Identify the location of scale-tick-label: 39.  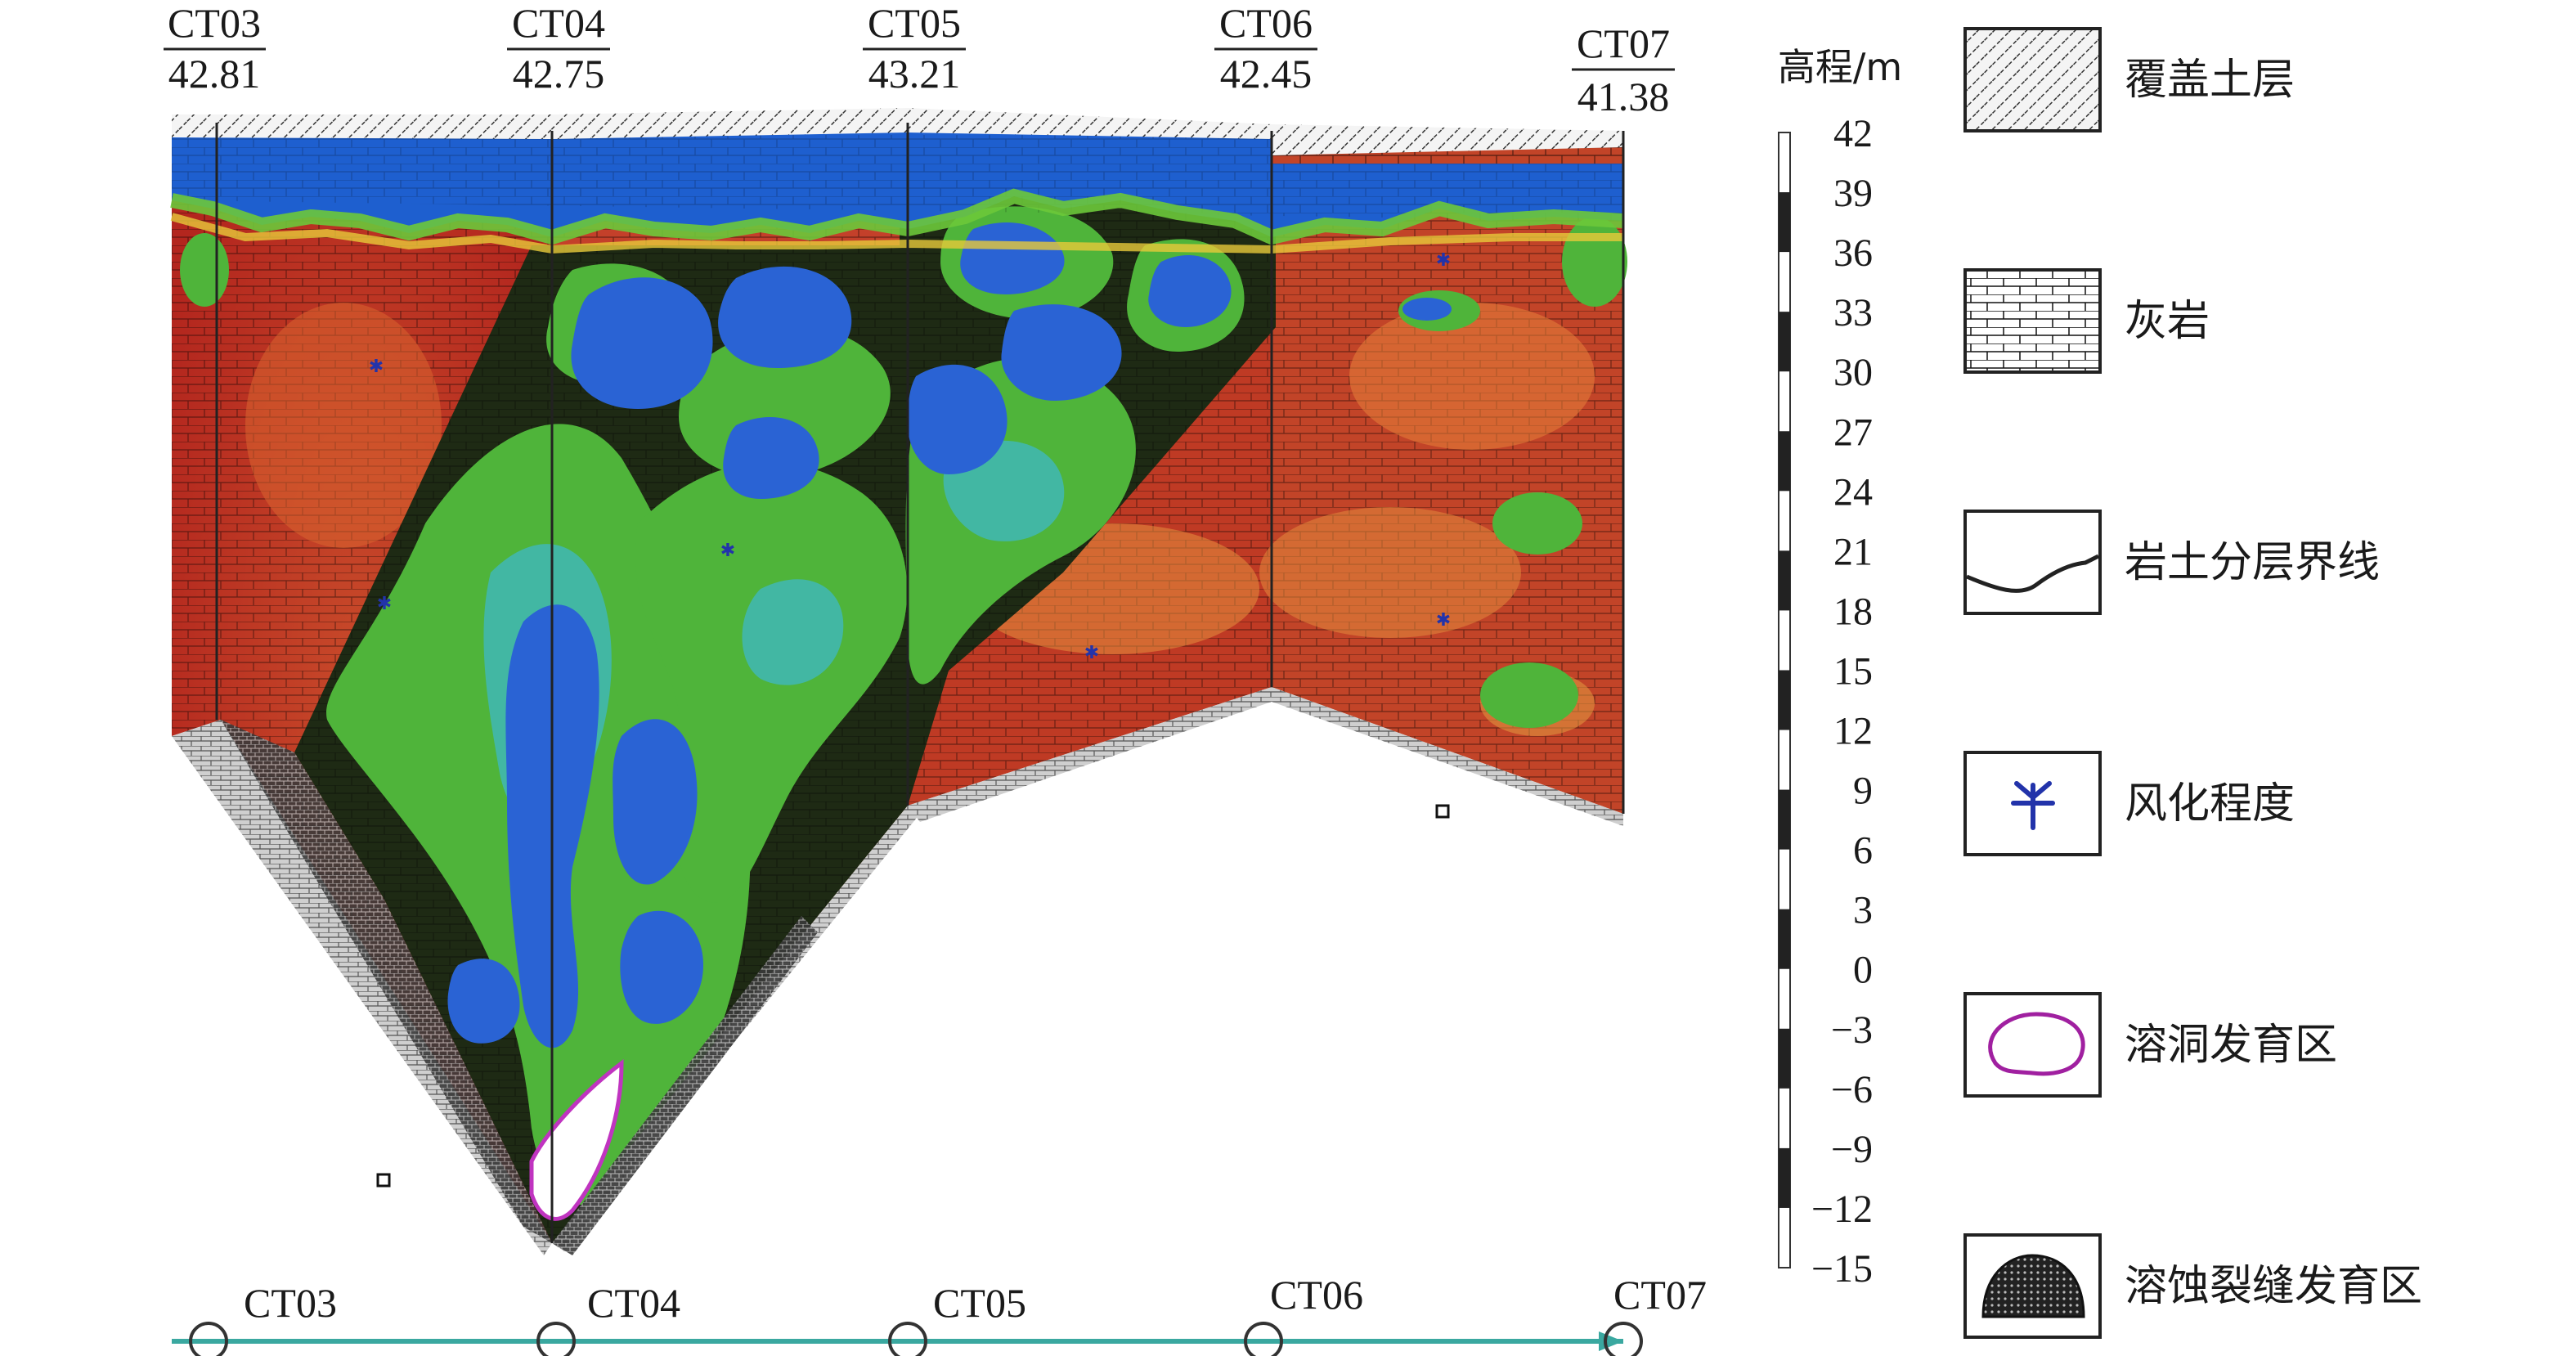
(1853, 194).